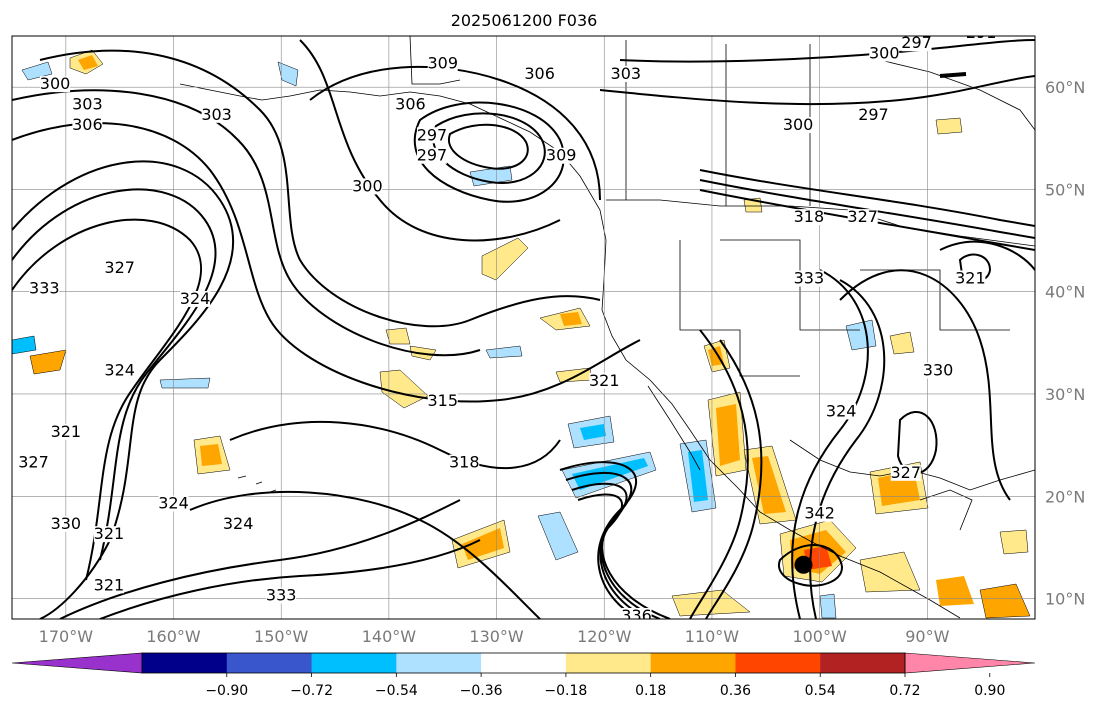 The width and height of the screenshot is (1105, 712). I want to click on contour-label: 309, so click(442, 63).